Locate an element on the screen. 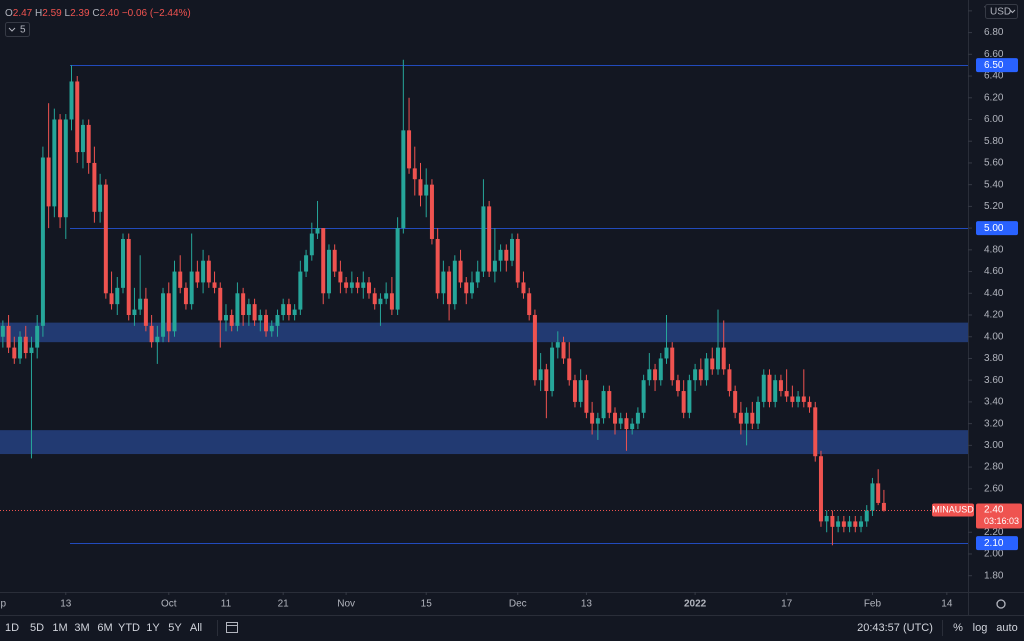  range-button: All is located at coordinates (196, 628).